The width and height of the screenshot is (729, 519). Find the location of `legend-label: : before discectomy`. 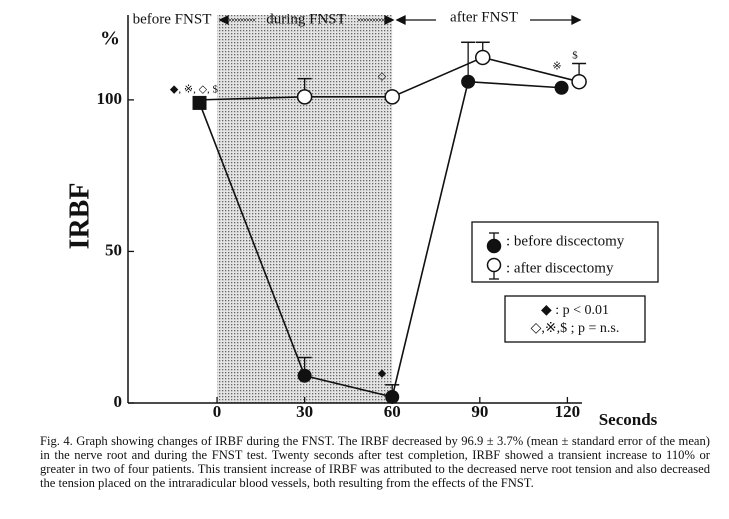

legend-label: : before discectomy is located at coordinates (565, 241).